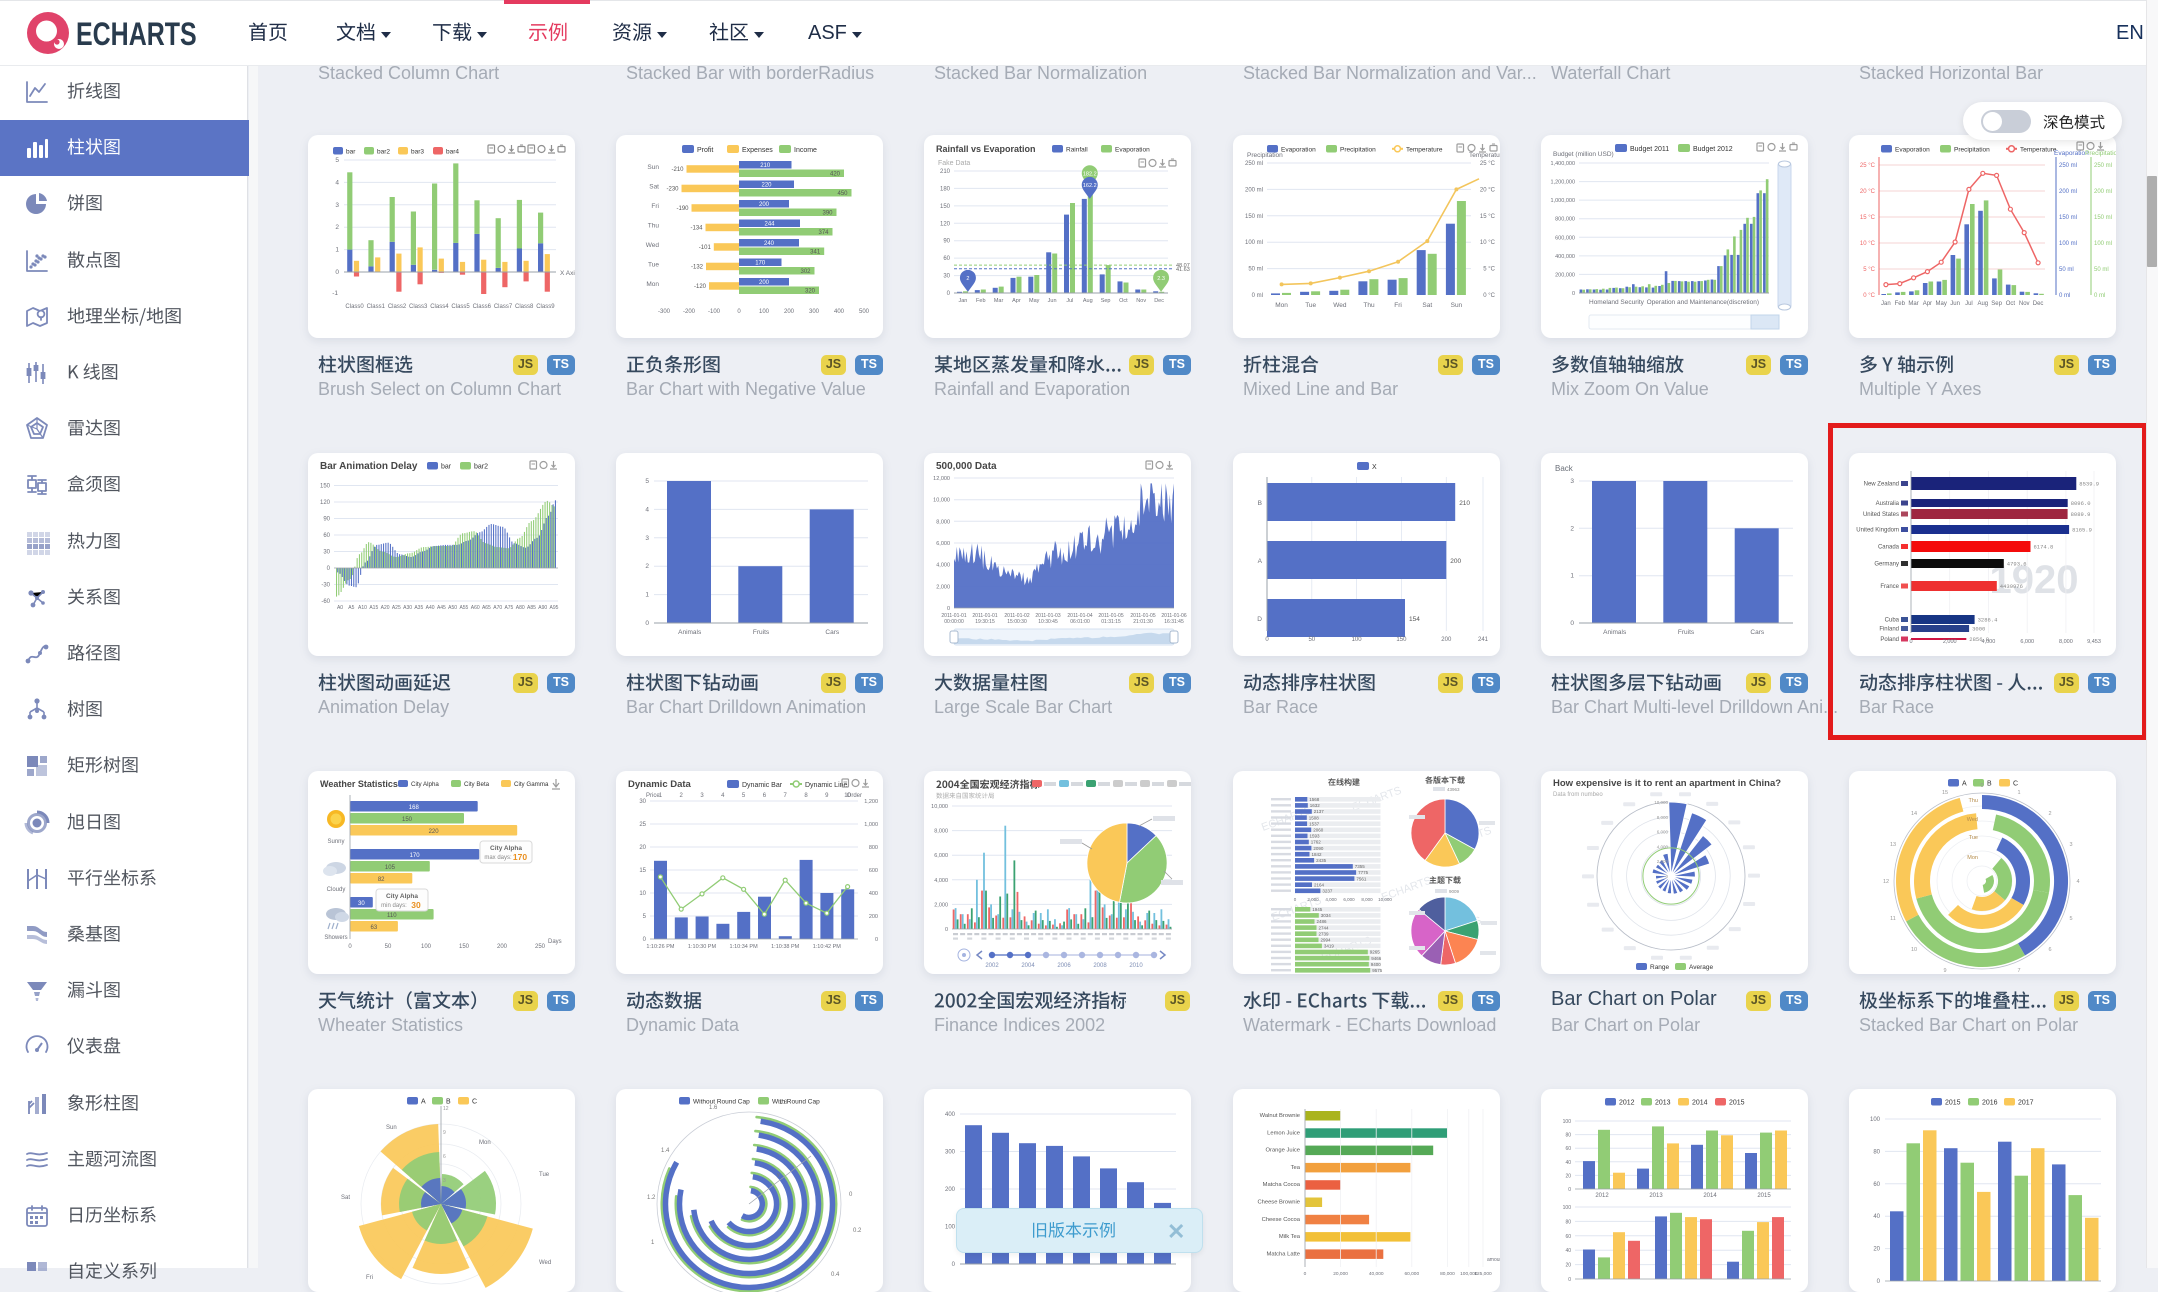  Describe the element at coordinates (705, 150) in the screenshot. I see `svg-text: Profit` at that location.